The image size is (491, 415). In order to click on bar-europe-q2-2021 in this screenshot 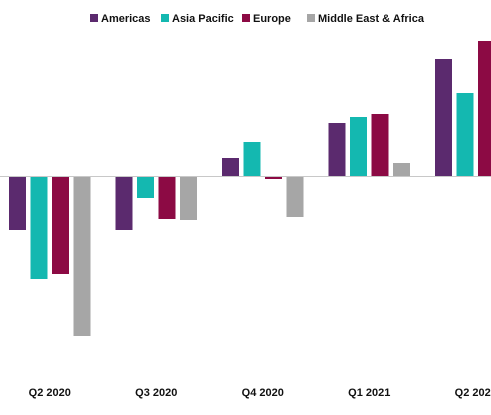, I will do `click(484, 108)`.